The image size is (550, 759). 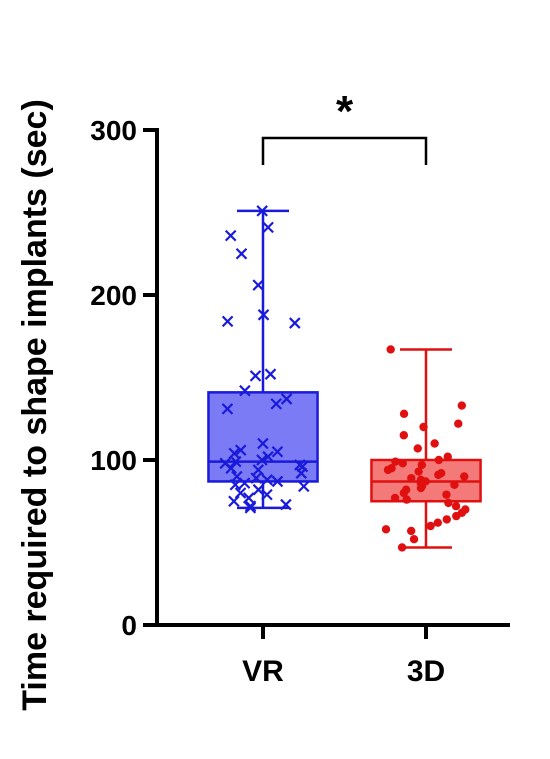 I want to click on significance-annotation: *, so click(x=344, y=126).